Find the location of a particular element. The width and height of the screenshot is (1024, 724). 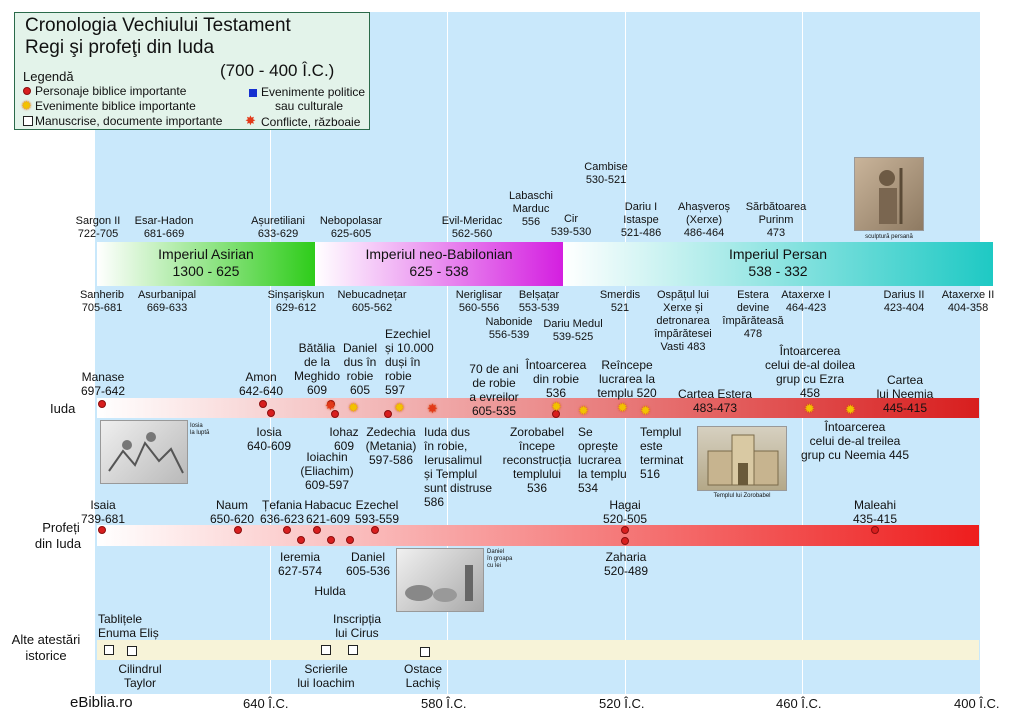

prophet-below: Daniel 605-536 is located at coordinates (368, 564).